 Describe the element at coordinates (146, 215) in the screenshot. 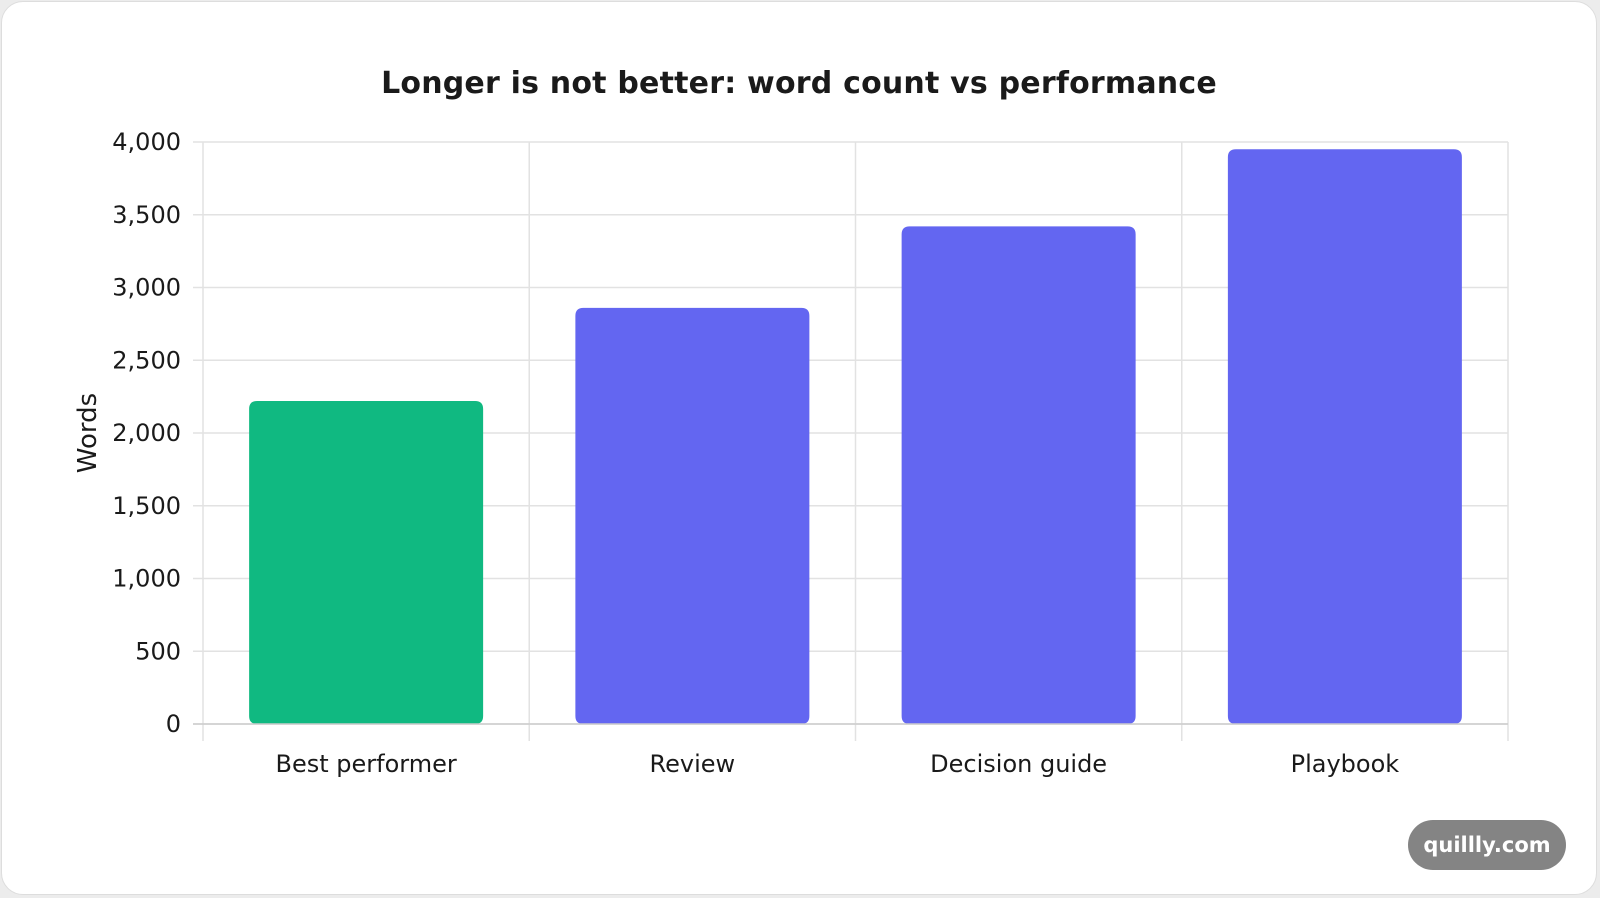

I see `y-tick-label: 3,500` at that location.